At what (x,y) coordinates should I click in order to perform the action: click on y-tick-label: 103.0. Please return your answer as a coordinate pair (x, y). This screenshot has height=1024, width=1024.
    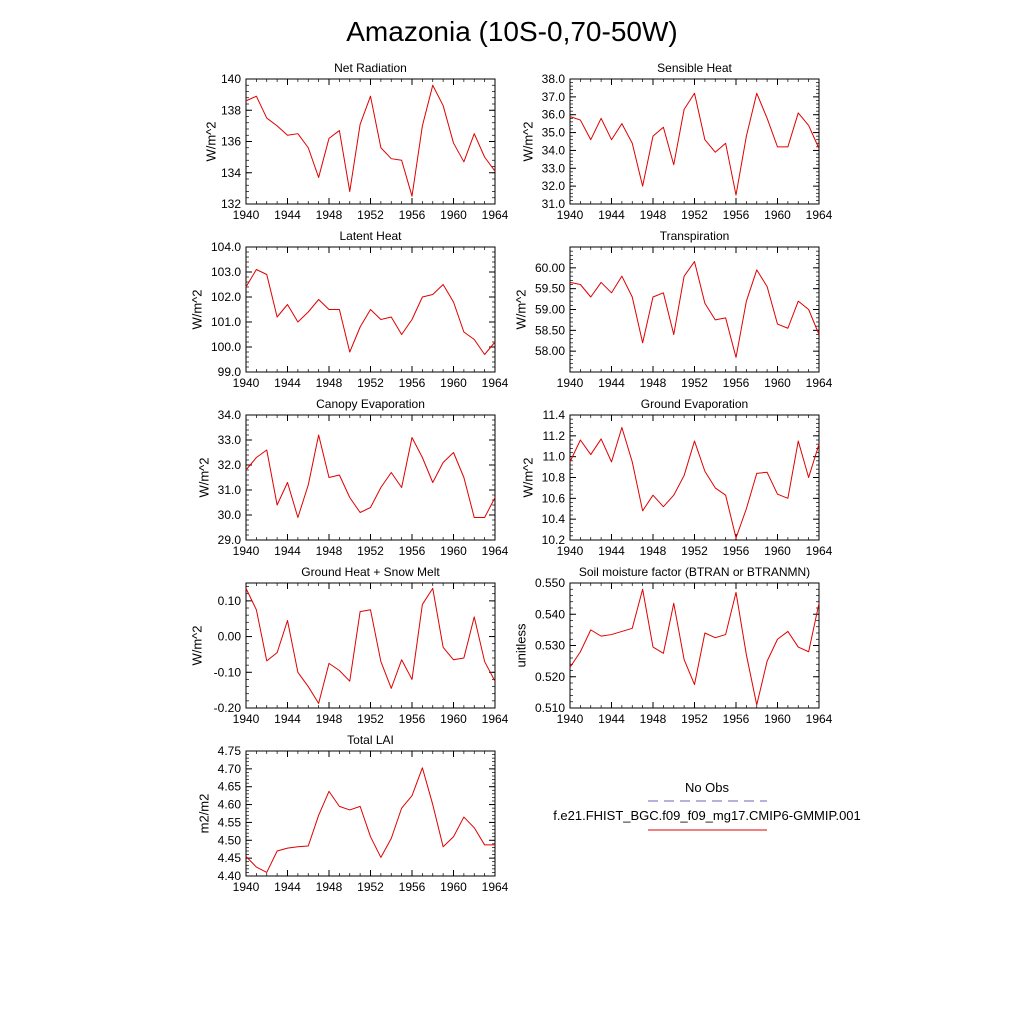
    Looking at the image, I should click on (226, 272).